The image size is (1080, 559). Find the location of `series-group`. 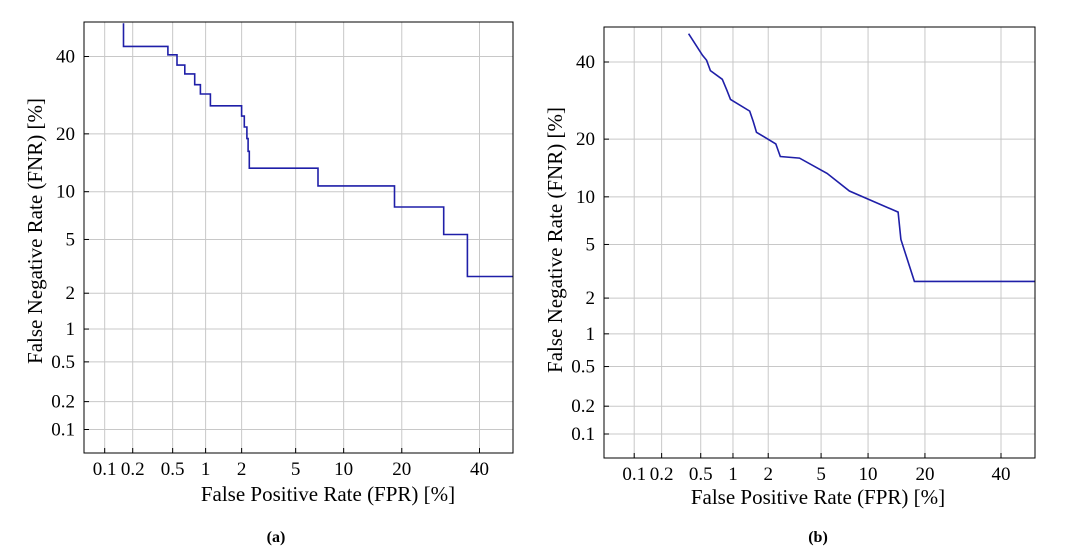

series-group is located at coordinates (861, 158).